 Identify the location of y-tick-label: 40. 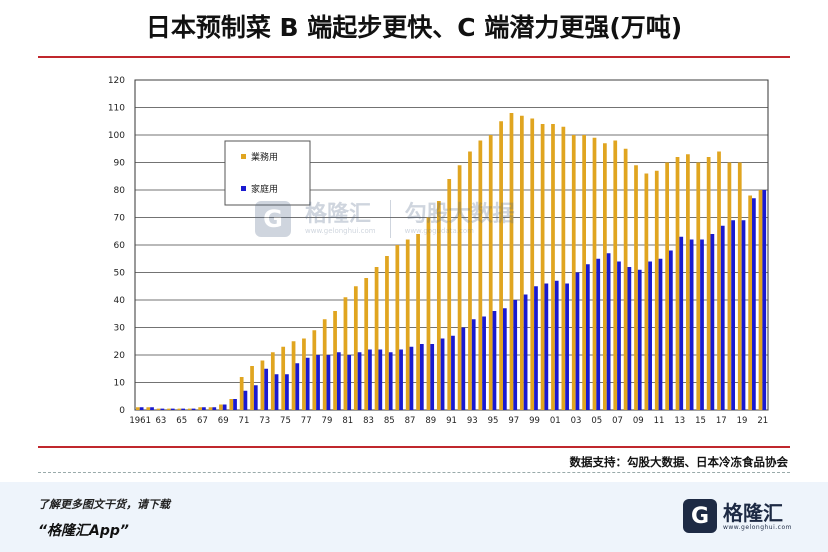
(120, 301).